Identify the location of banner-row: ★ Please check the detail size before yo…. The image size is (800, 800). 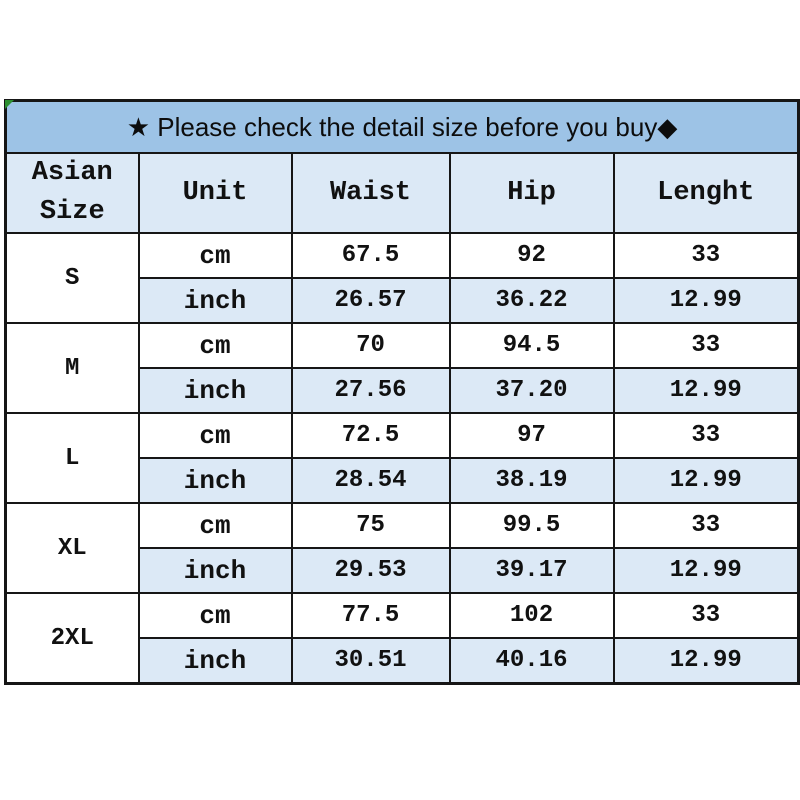
(402, 126).